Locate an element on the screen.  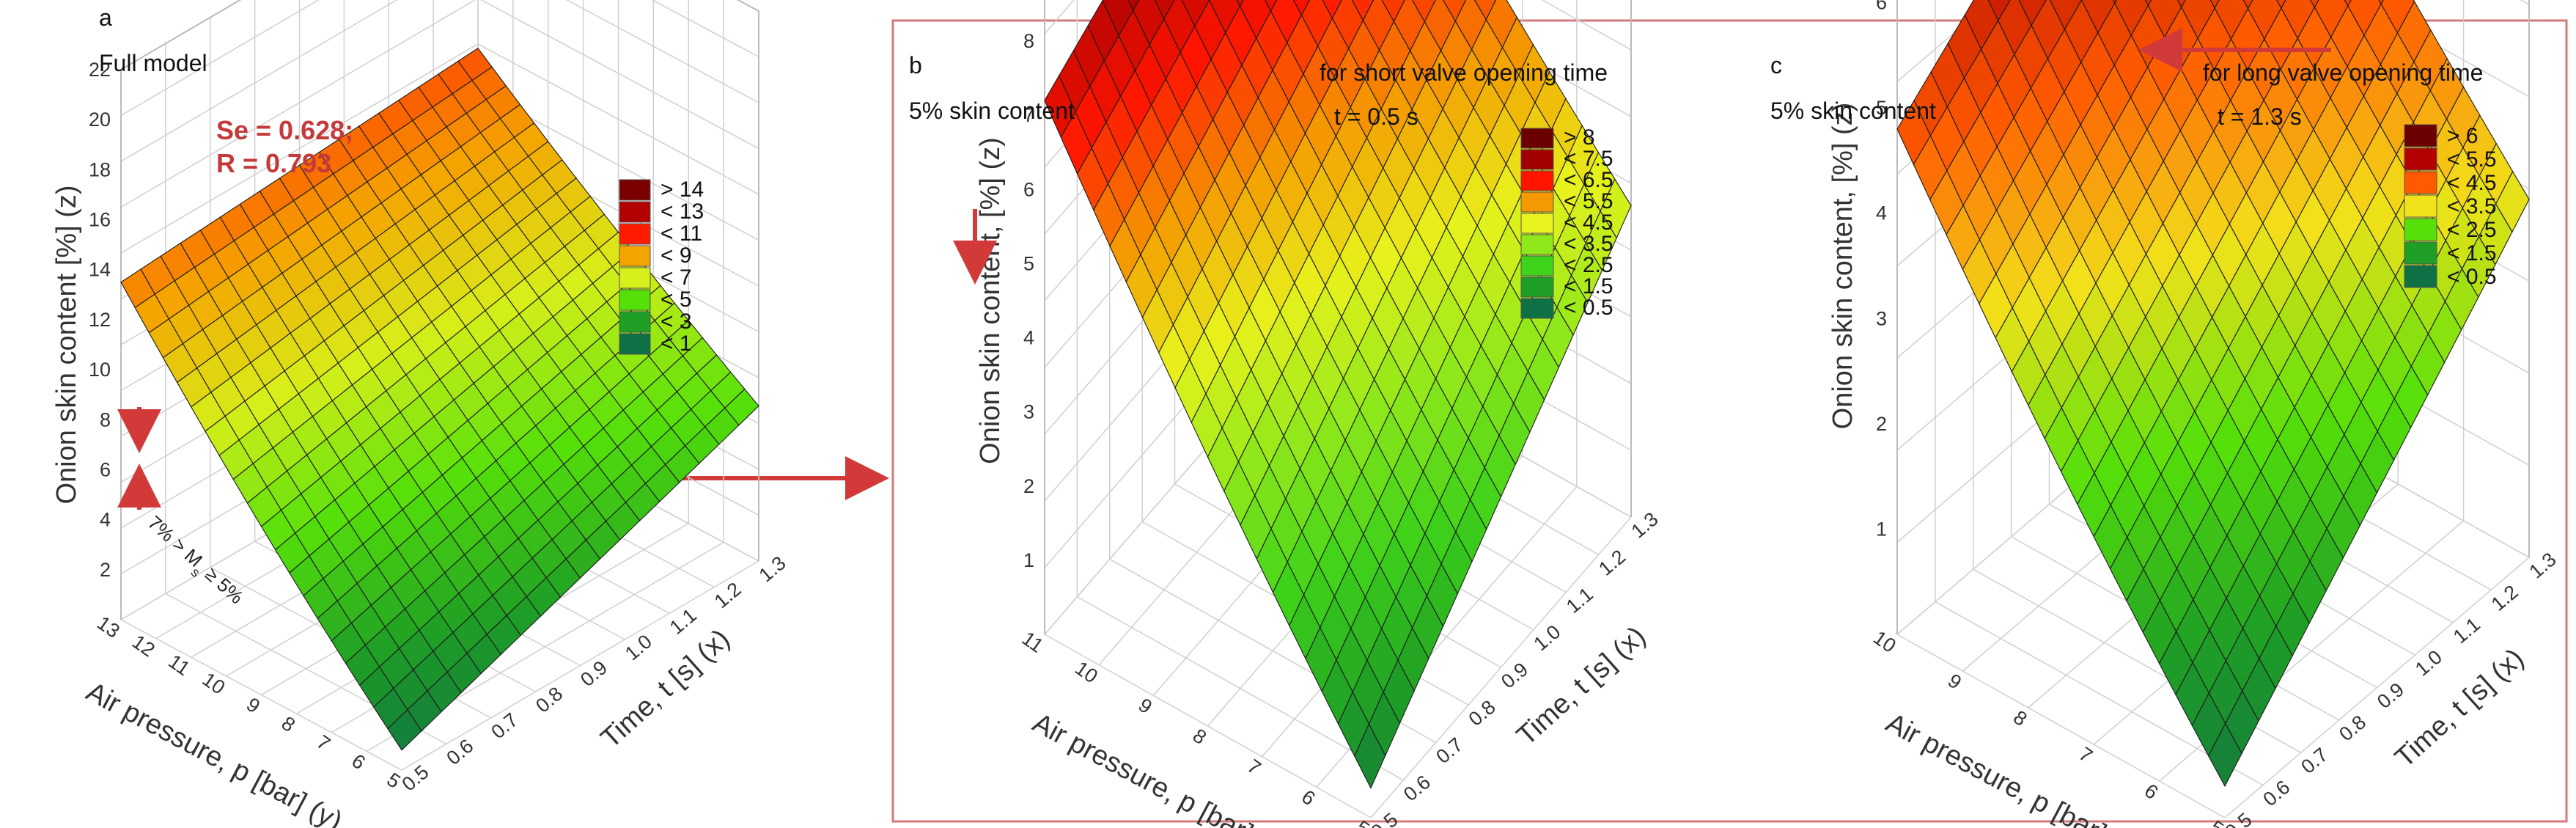
x-tick-label: 1.3 is located at coordinates (2543, 565).